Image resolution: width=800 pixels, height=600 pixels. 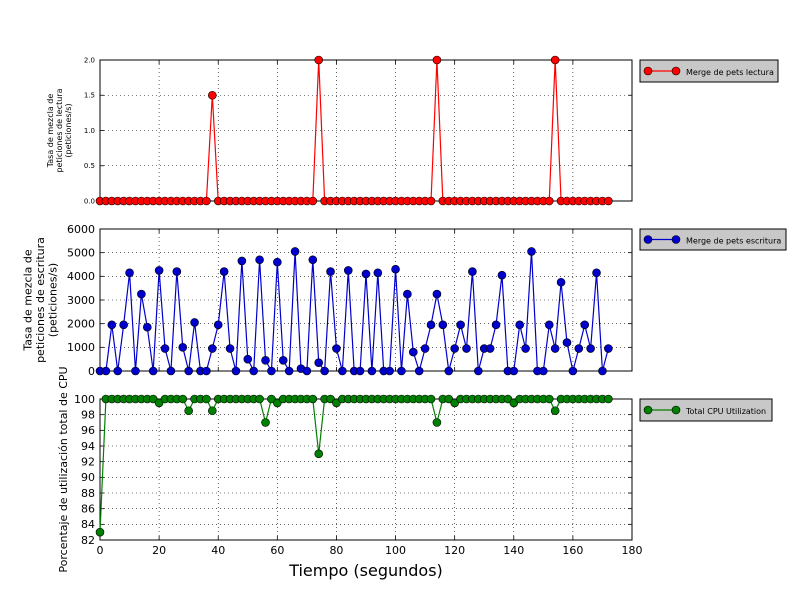 What do you see at coordinates (88, 462) in the screenshot?
I see `y-tick-label: 92` at bounding box center [88, 462].